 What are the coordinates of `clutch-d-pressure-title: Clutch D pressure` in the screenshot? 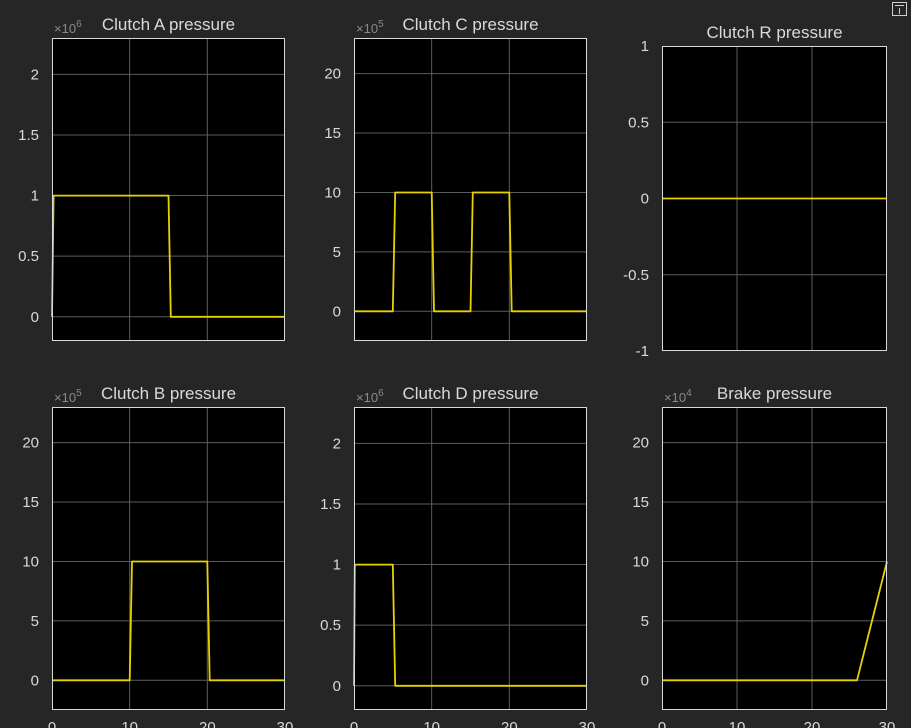 It's located at (470, 393).